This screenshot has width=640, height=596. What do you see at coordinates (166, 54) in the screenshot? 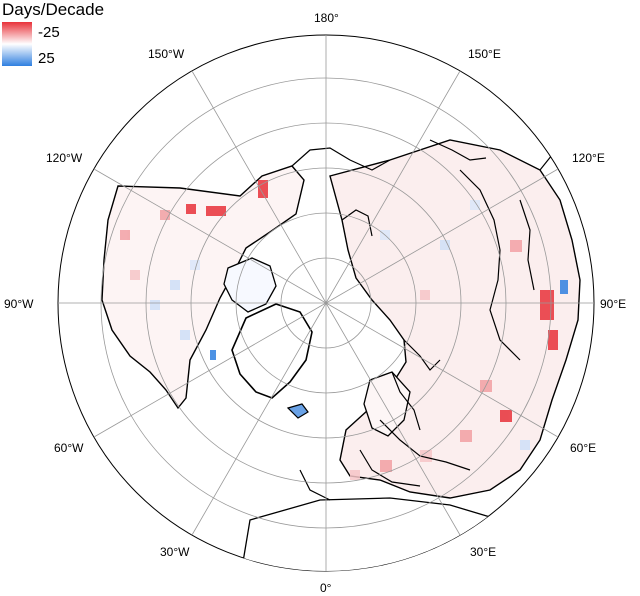
I see `label-150w: 150°W` at bounding box center [166, 54].